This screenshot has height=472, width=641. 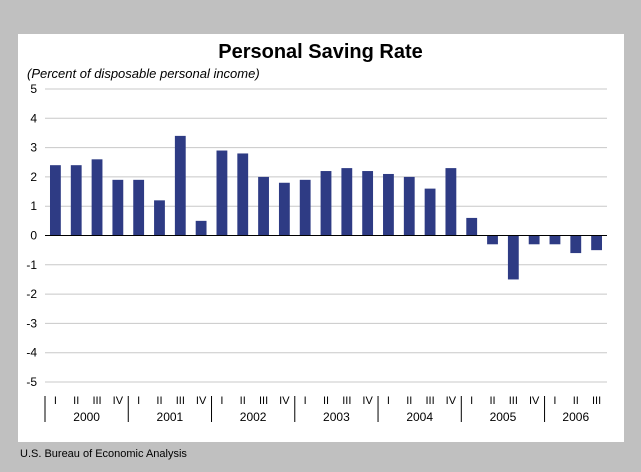 What do you see at coordinates (253, 417) in the screenshot?
I see `year-label: 2002` at bounding box center [253, 417].